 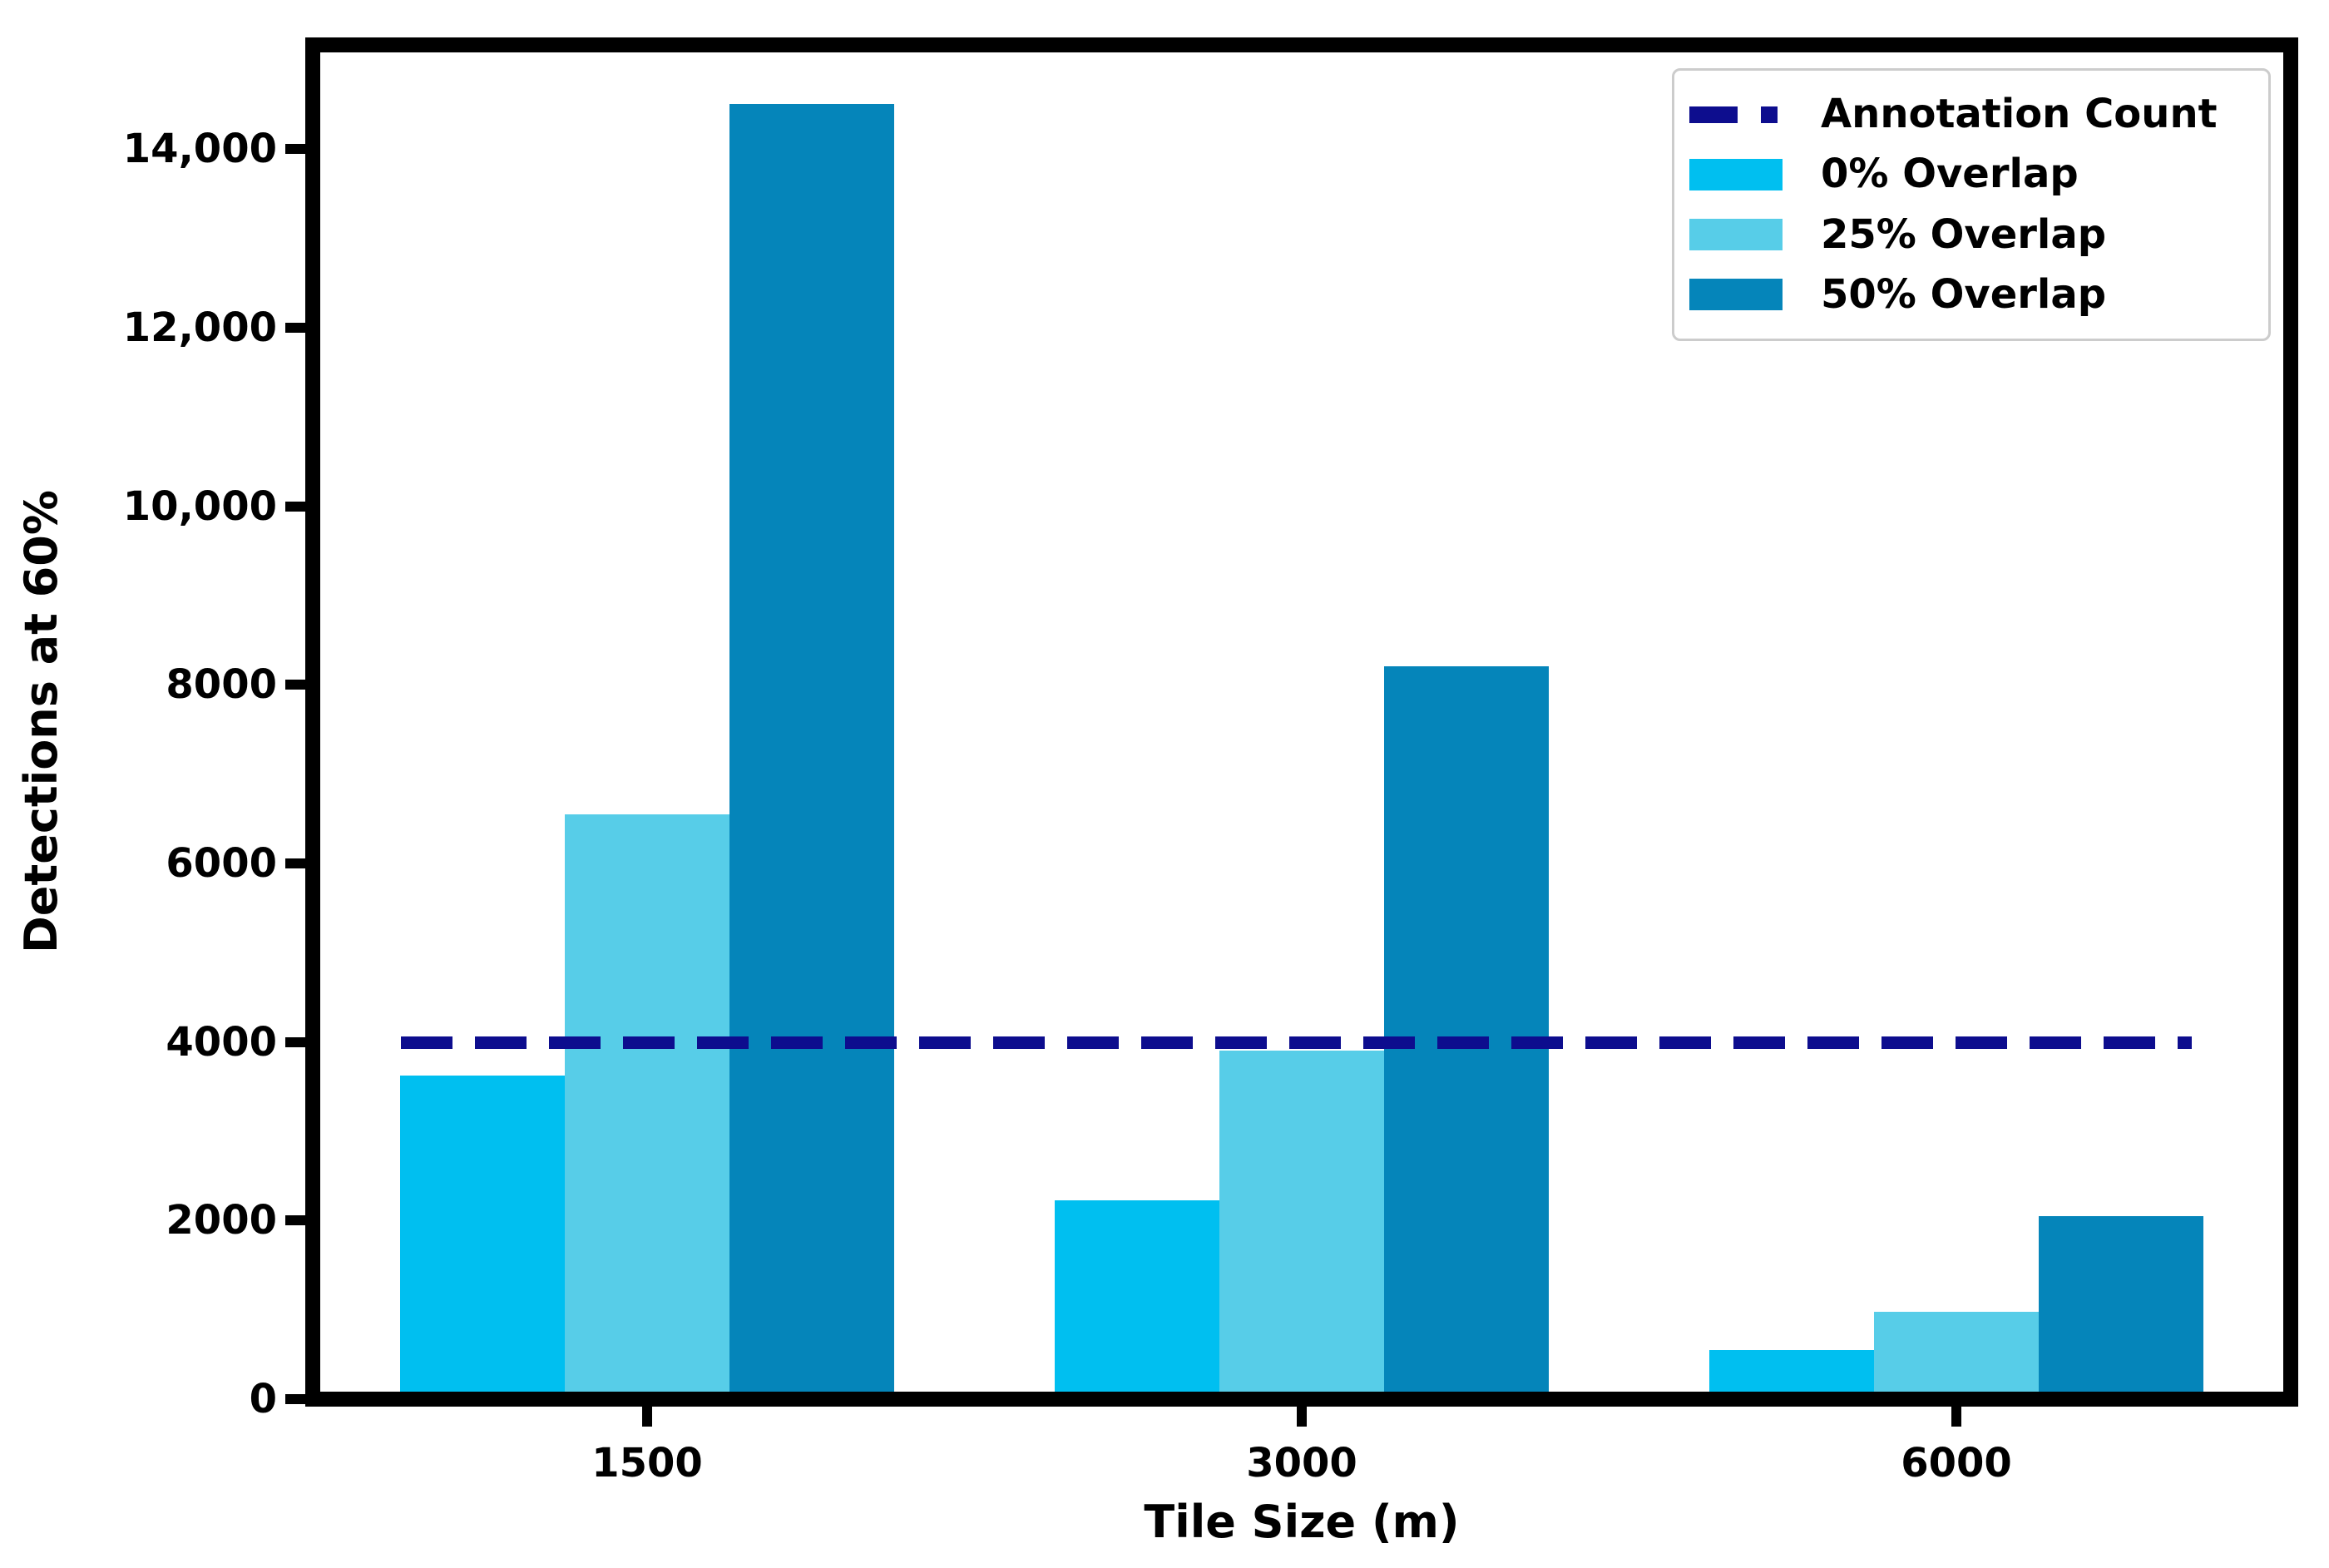 I want to click on y-tick-label: 8000, so click(x=221, y=684).